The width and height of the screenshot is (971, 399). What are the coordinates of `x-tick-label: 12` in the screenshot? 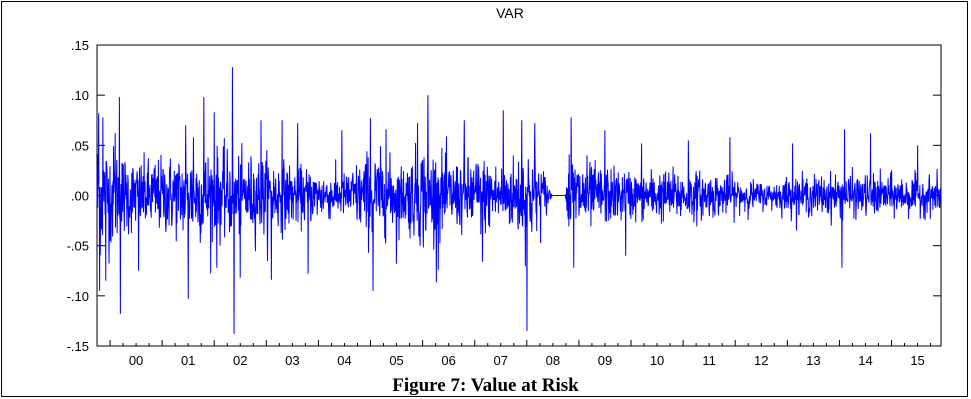 It's located at (761, 360).